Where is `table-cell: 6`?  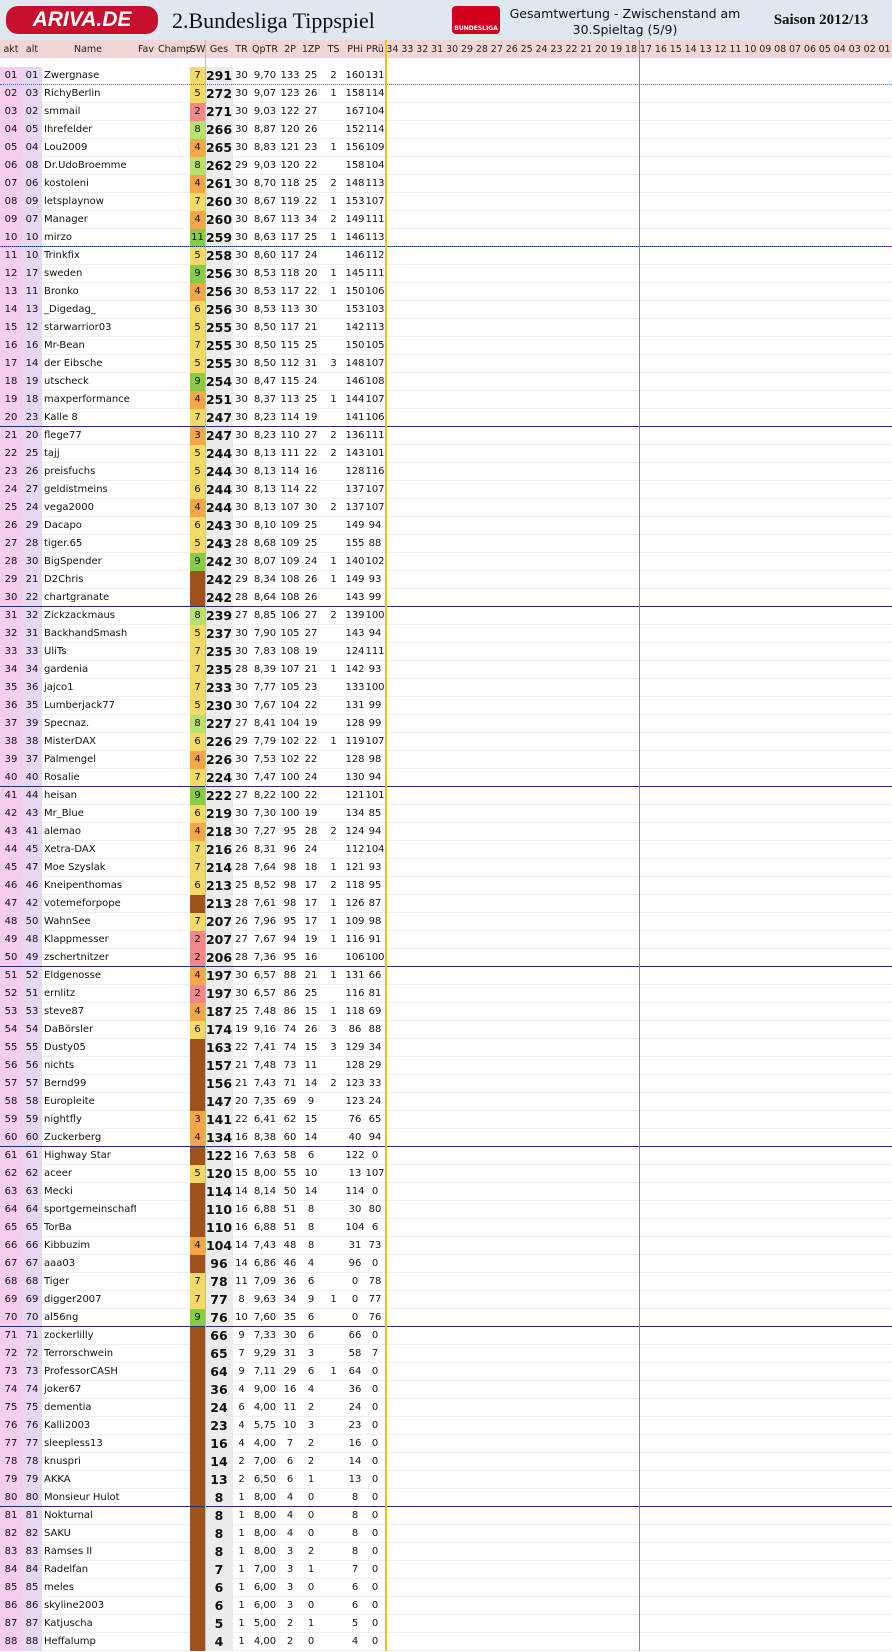
table-cell: 6 is located at coordinates (375, 1227).